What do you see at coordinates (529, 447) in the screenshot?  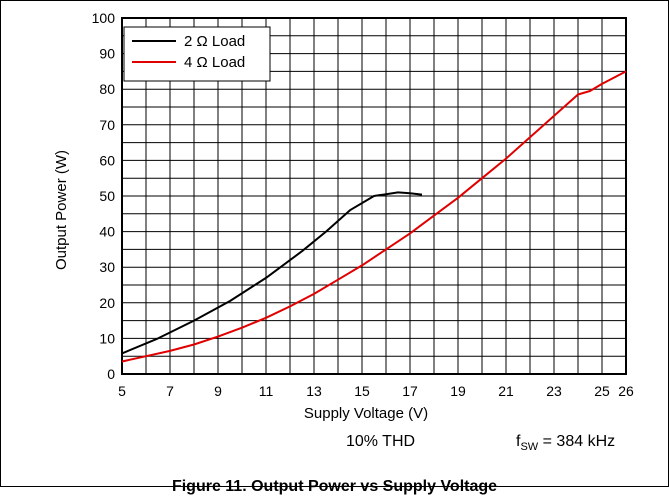 I see `fsw-subscript: SW` at bounding box center [529, 447].